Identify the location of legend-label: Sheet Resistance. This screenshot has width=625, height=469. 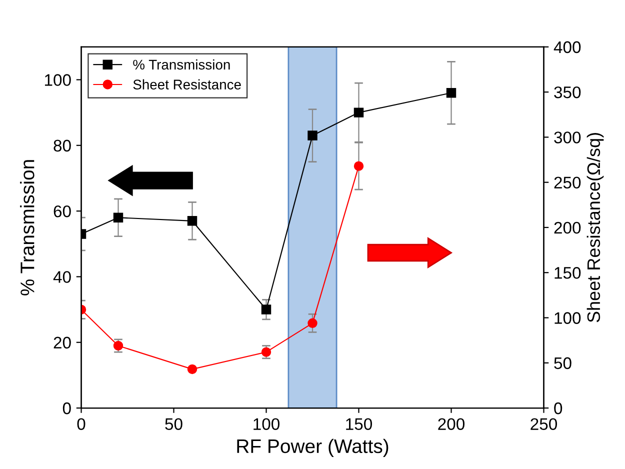
(187, 84).